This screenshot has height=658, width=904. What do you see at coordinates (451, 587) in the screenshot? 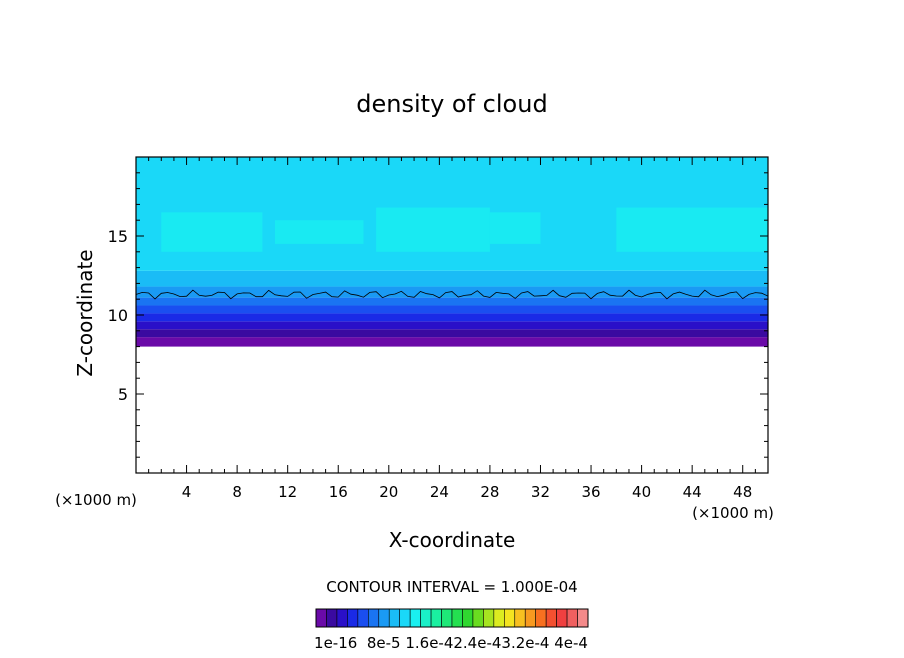
I see `contour-interval-text: CONTOUR INTERVAL = 1.000E-04` at bounding box center [451, 587].